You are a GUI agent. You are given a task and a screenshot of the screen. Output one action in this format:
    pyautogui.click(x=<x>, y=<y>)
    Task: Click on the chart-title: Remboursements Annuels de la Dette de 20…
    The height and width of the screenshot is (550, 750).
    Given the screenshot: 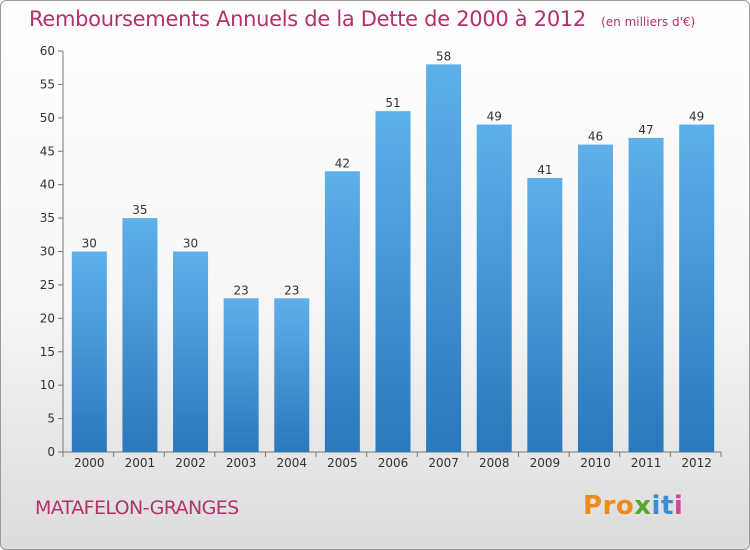 What is the action you would take?
    pyautogui.click(x=307, y=19)
    